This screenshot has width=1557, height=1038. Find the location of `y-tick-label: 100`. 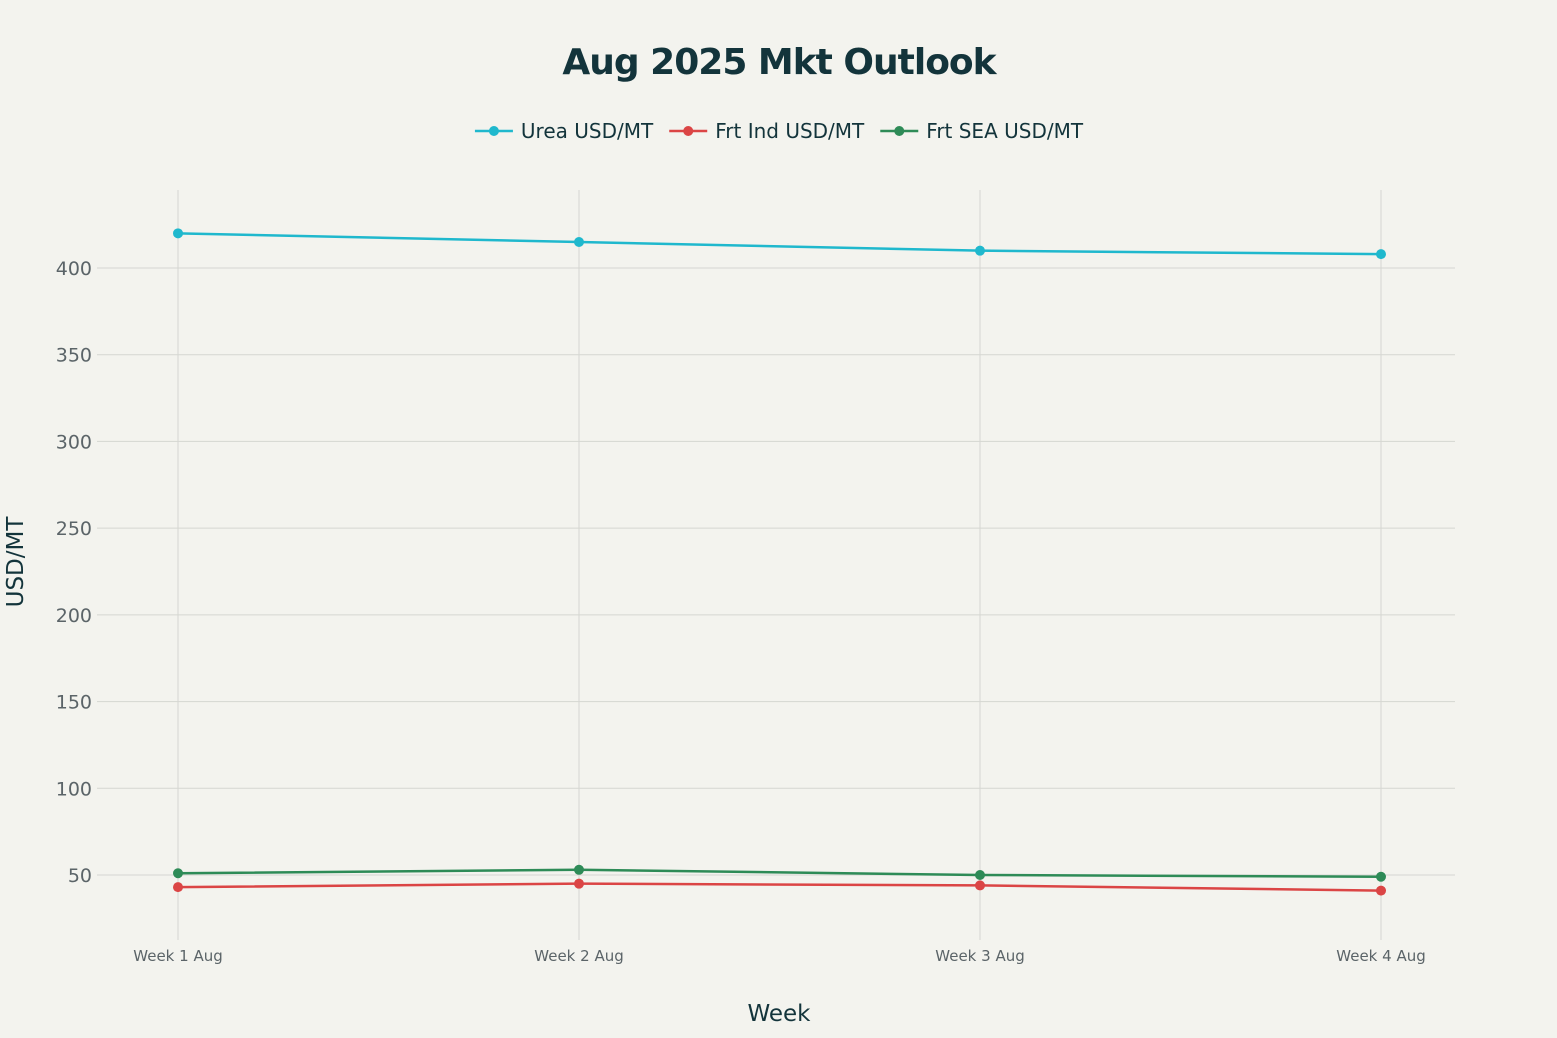

y-tick-label: 100 is located at coordinates (74, 789).